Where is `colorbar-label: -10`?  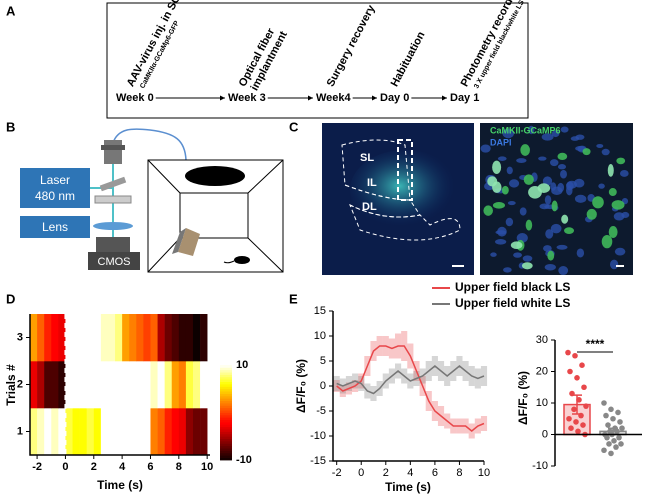 colorbar-label: -10 is located at coordinates (244, 460).